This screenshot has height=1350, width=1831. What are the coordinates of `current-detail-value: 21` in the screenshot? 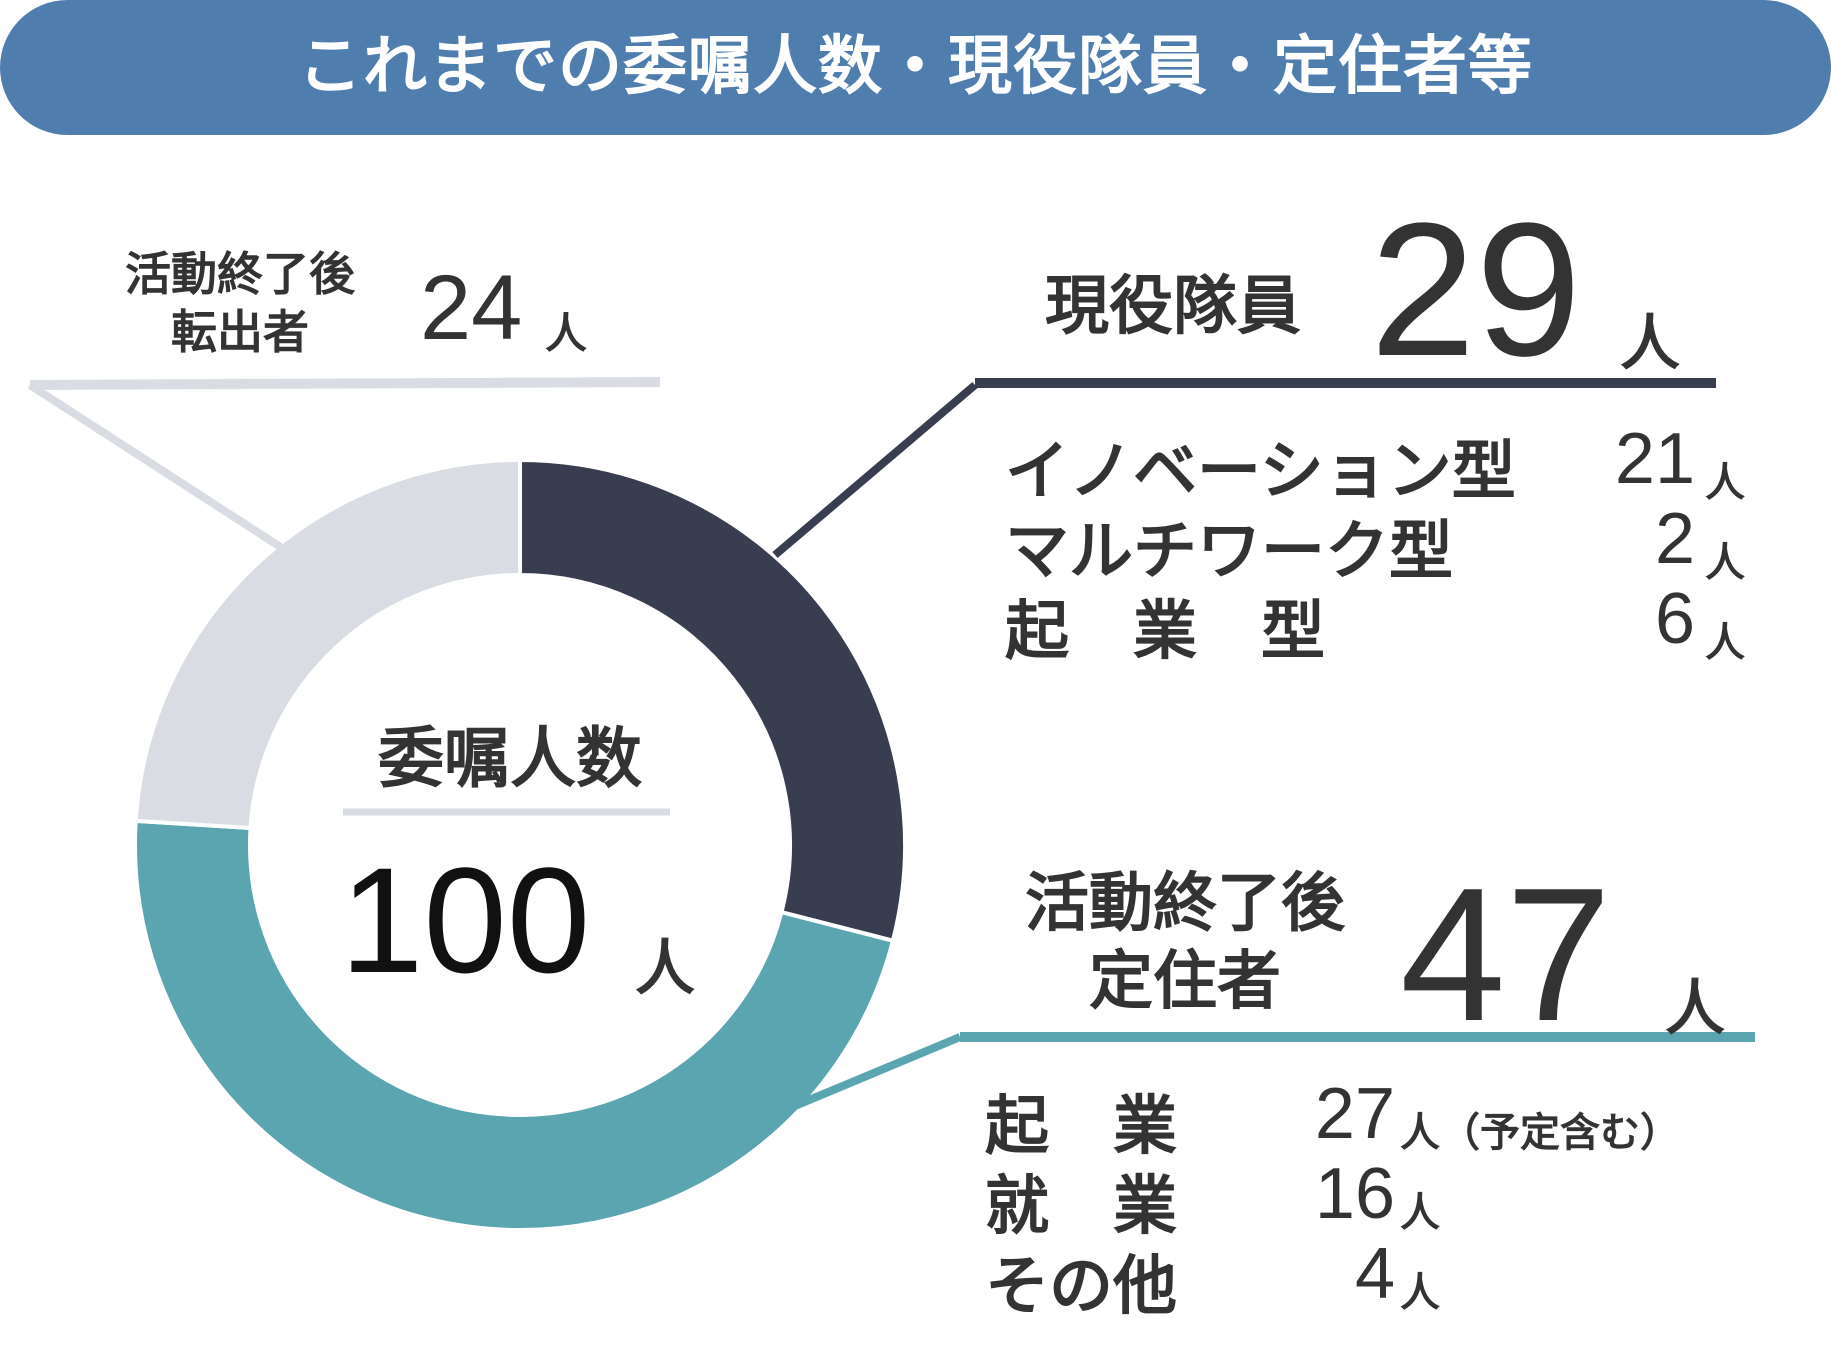 It's located at (1654, 459).